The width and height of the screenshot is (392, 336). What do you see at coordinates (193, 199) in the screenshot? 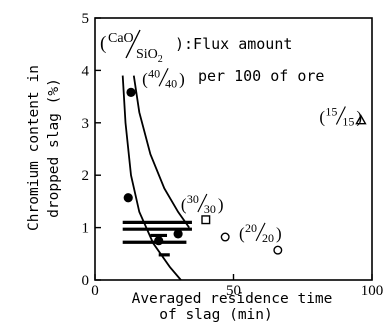
I see `series-label-numerator: 30` at bounding box center [193, 199].